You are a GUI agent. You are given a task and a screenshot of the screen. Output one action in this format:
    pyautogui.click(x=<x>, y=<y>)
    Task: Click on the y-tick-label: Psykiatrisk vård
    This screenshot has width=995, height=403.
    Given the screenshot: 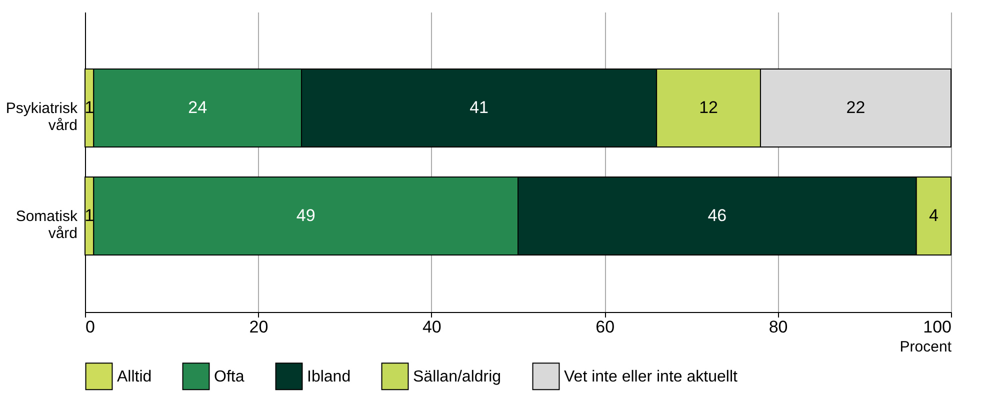 What is the action you would take?
    pyautogui.click(x=42, y=117)
    